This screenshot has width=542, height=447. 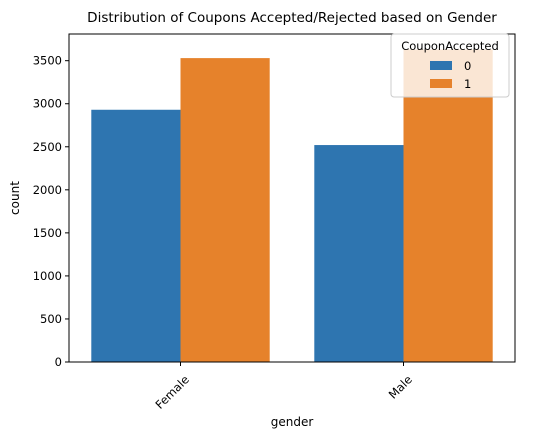 I want to click on x-tick-label: Female, so click(x=172, y=391).